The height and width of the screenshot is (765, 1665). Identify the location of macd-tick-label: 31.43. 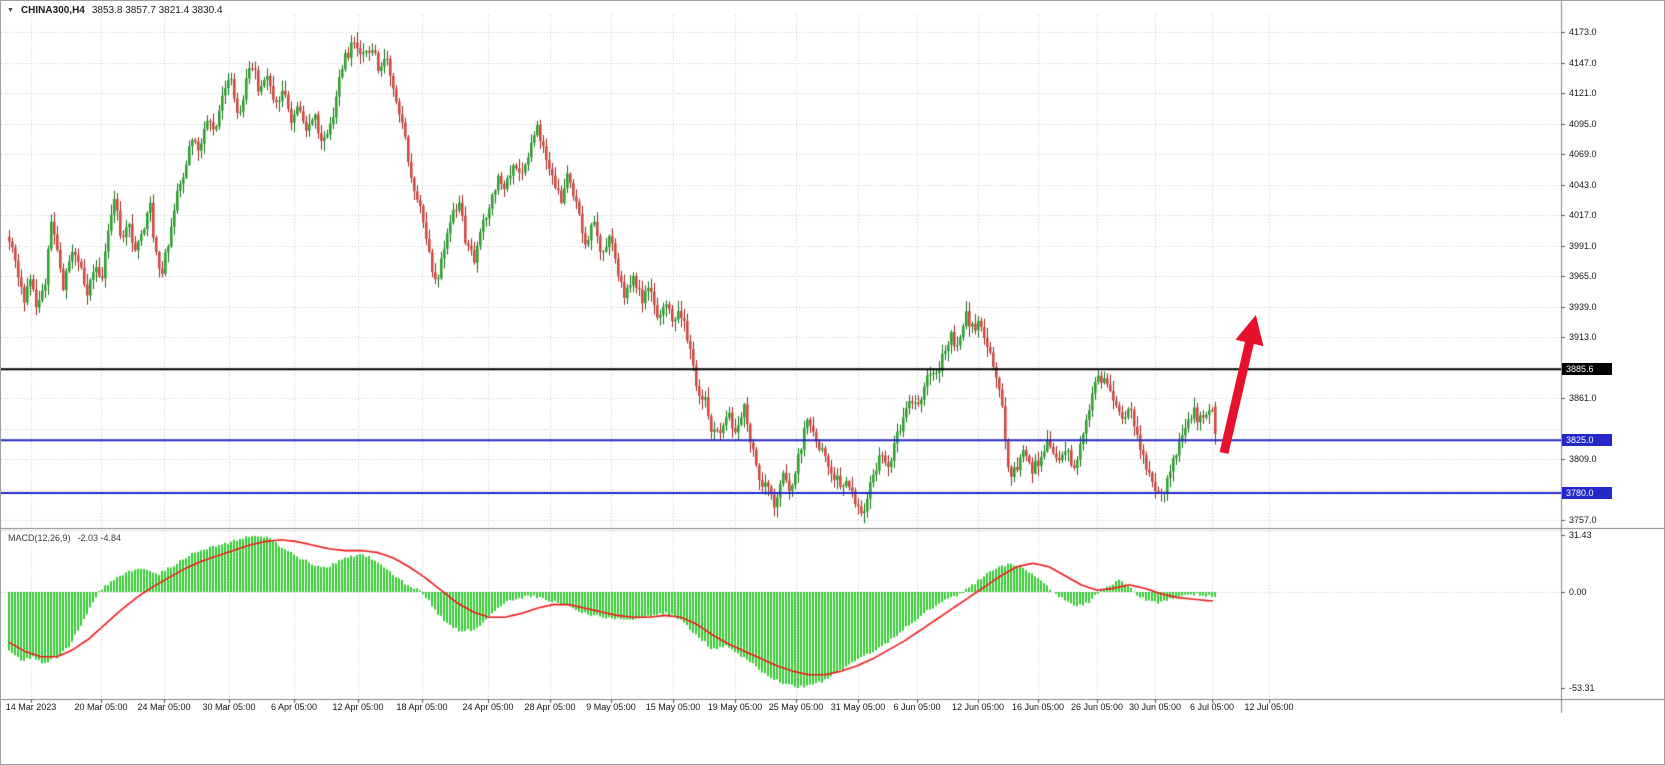
(1580, 535).